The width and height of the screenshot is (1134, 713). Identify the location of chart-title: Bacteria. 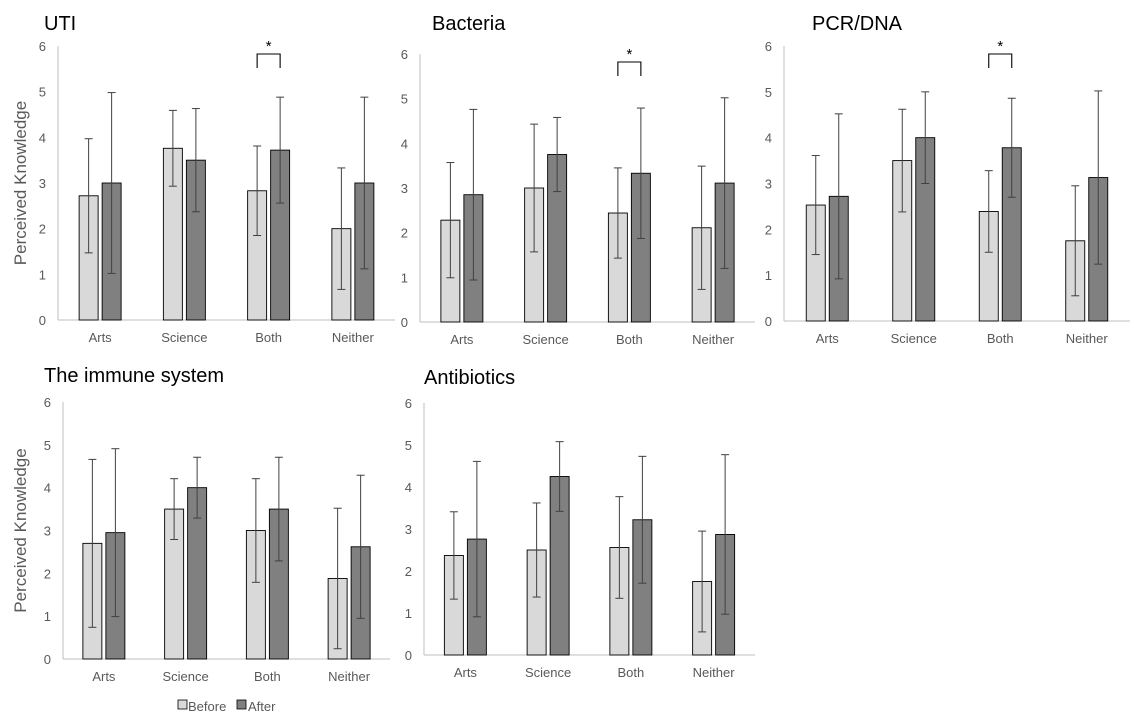
(469, 24).